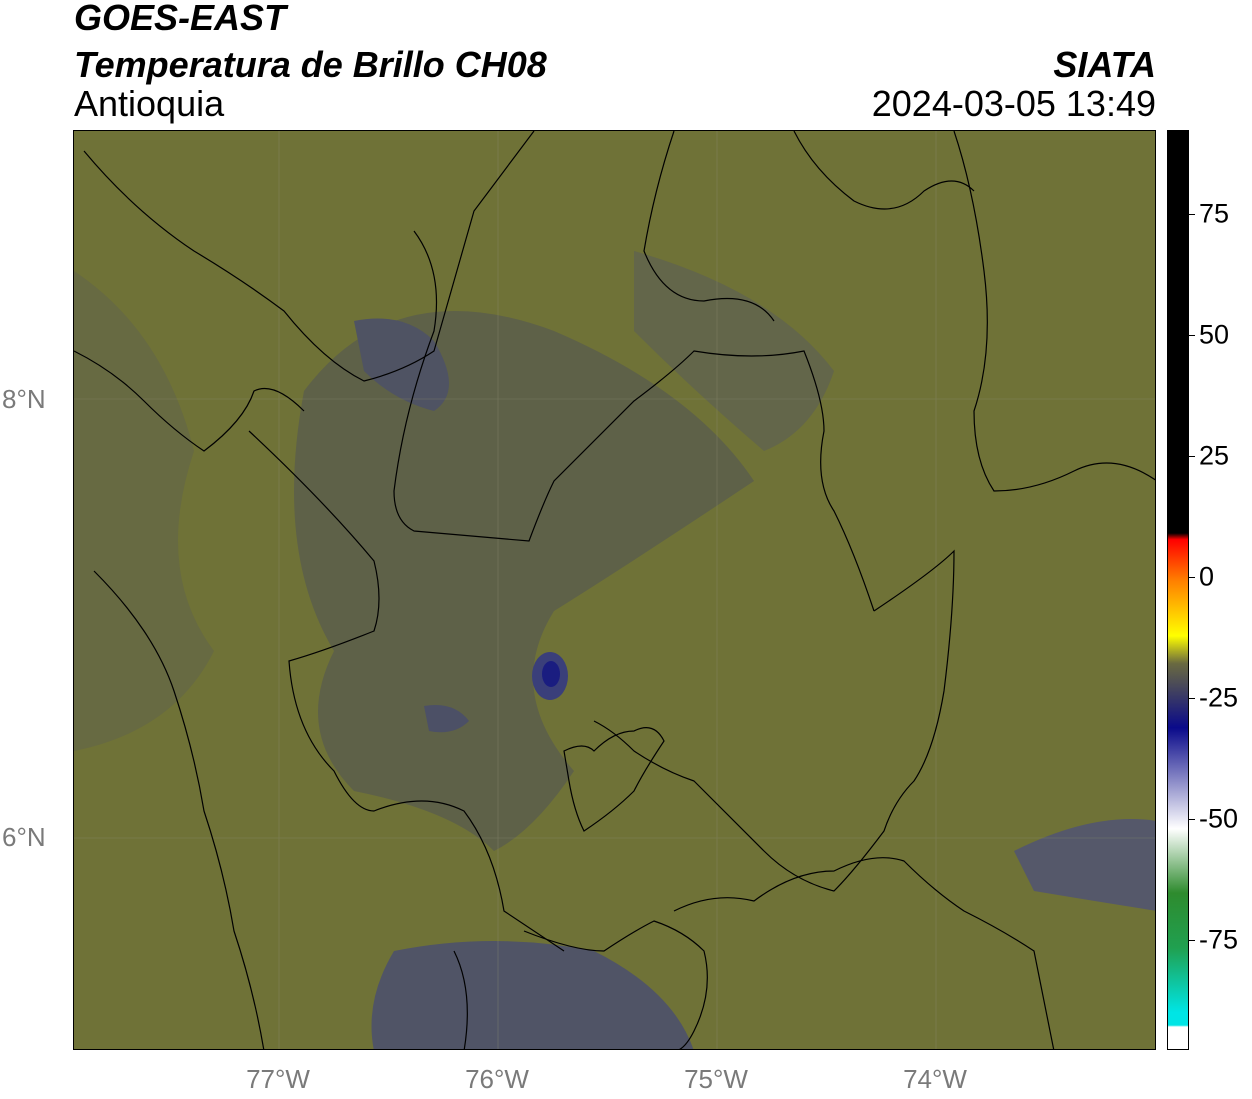 This screenshot has height=1099, width=1252. What do you see at coordinates (1084, 865) in the screenshot?
I see `eastern-cold-region` at bounding box center [1084, 865].